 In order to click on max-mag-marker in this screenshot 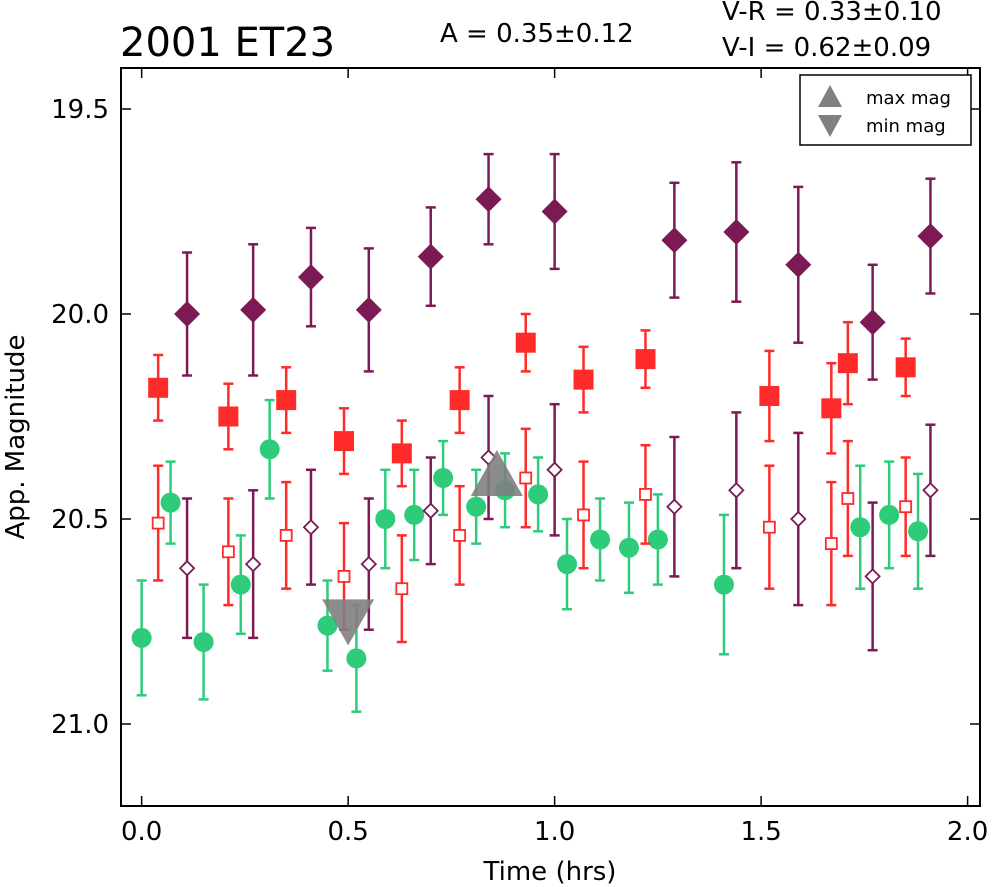, I will do `click(496, 473)`.